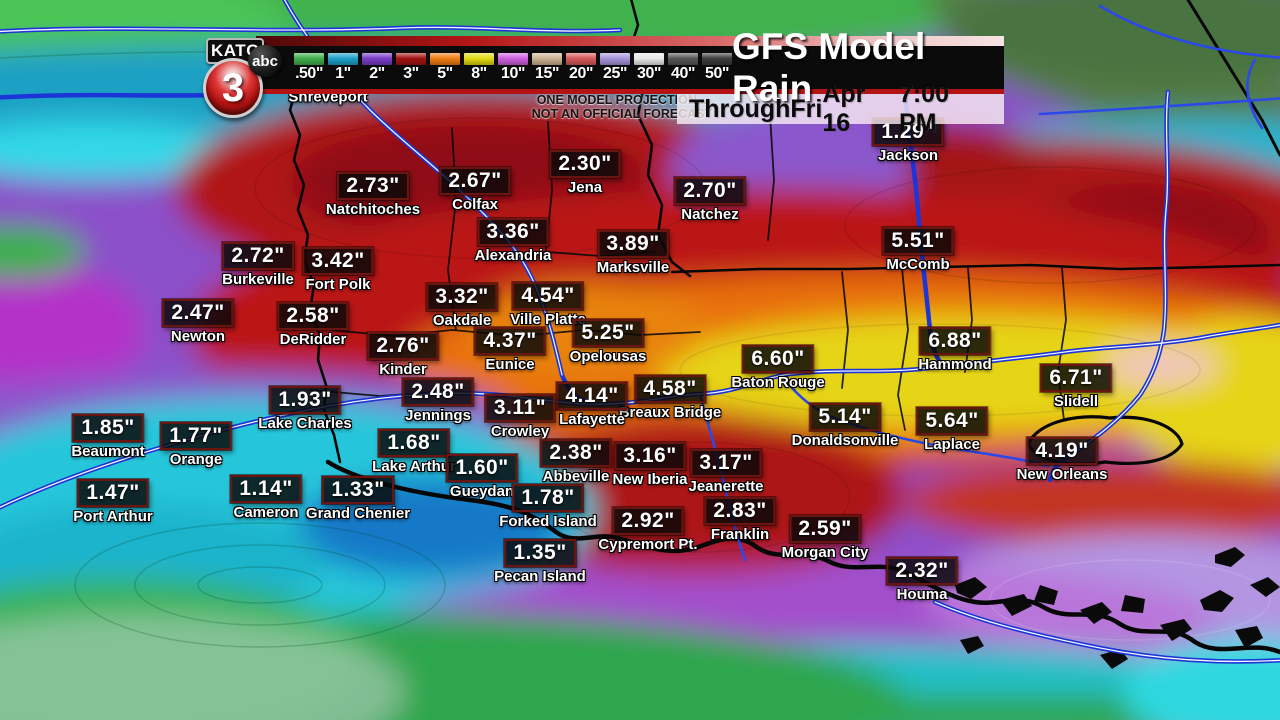 The height and width of the screenshot is (720, 1280). I want to click on city-name: Alexandria, so click(513, 255).